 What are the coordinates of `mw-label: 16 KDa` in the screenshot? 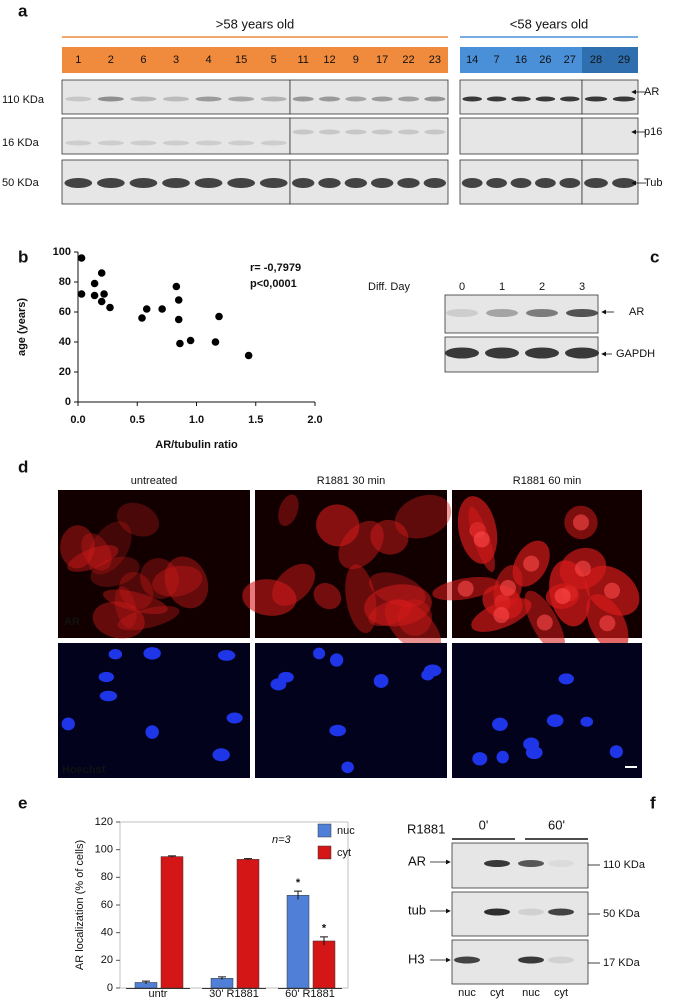 It's located at (21, 143).